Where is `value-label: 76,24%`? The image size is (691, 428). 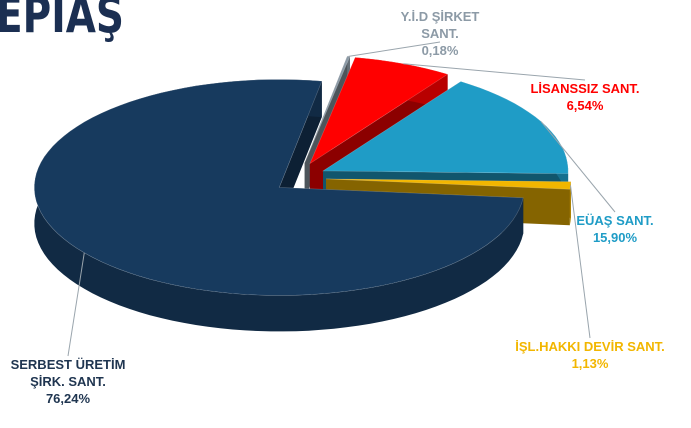
value-label: 76,24% is located at coordinates (68, 398).